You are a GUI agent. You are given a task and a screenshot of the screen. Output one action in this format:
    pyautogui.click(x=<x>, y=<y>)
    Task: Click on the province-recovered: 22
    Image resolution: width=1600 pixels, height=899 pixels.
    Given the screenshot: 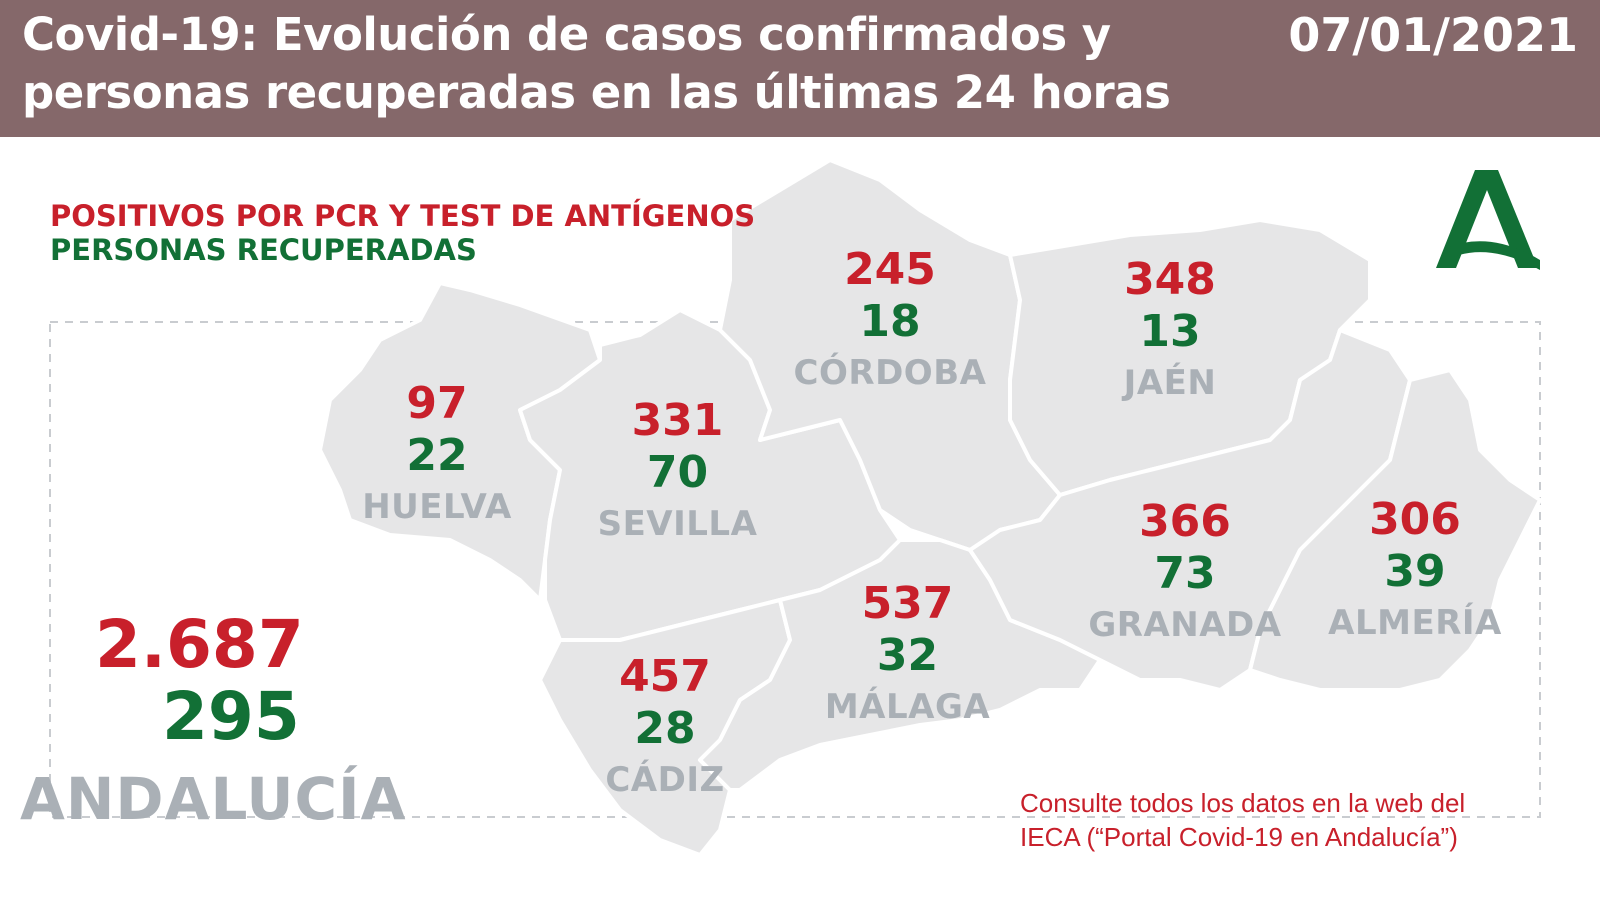 What is the action you would take?
    pyautogui.click(x=437, y=455)
    